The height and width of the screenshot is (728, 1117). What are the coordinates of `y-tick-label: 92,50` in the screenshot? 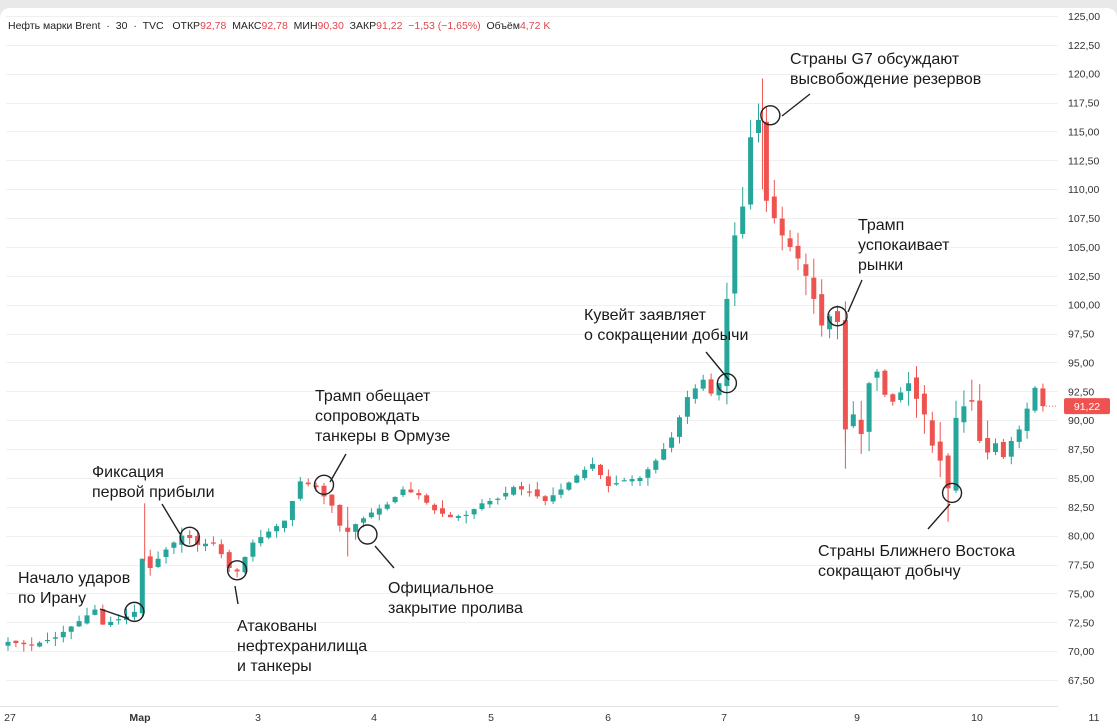 It's located at (1081, 392).